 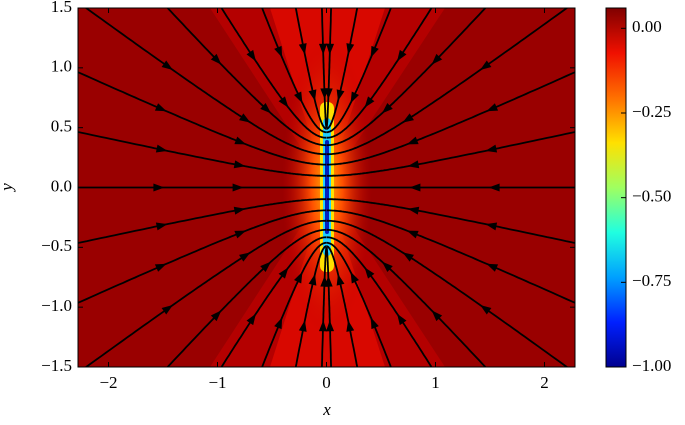 What do you see at coordinates (651, 365) in the screenshot?
I see `colorbar-tick-label: −1.00` at bounding box center [651, 365].